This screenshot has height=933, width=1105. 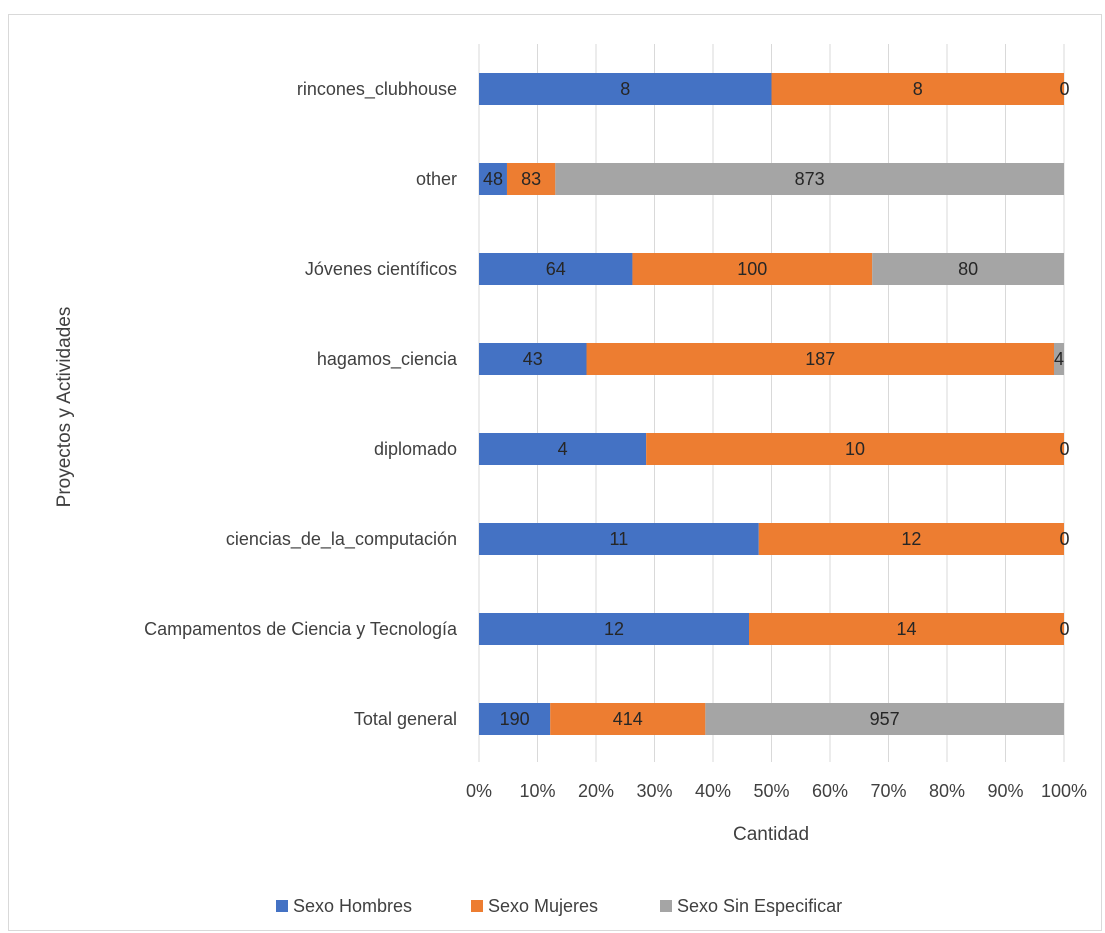 What do you see at coordinates (436, 179) in the screenshot?
I see `category-label: other` at bounding box center [436, 179].